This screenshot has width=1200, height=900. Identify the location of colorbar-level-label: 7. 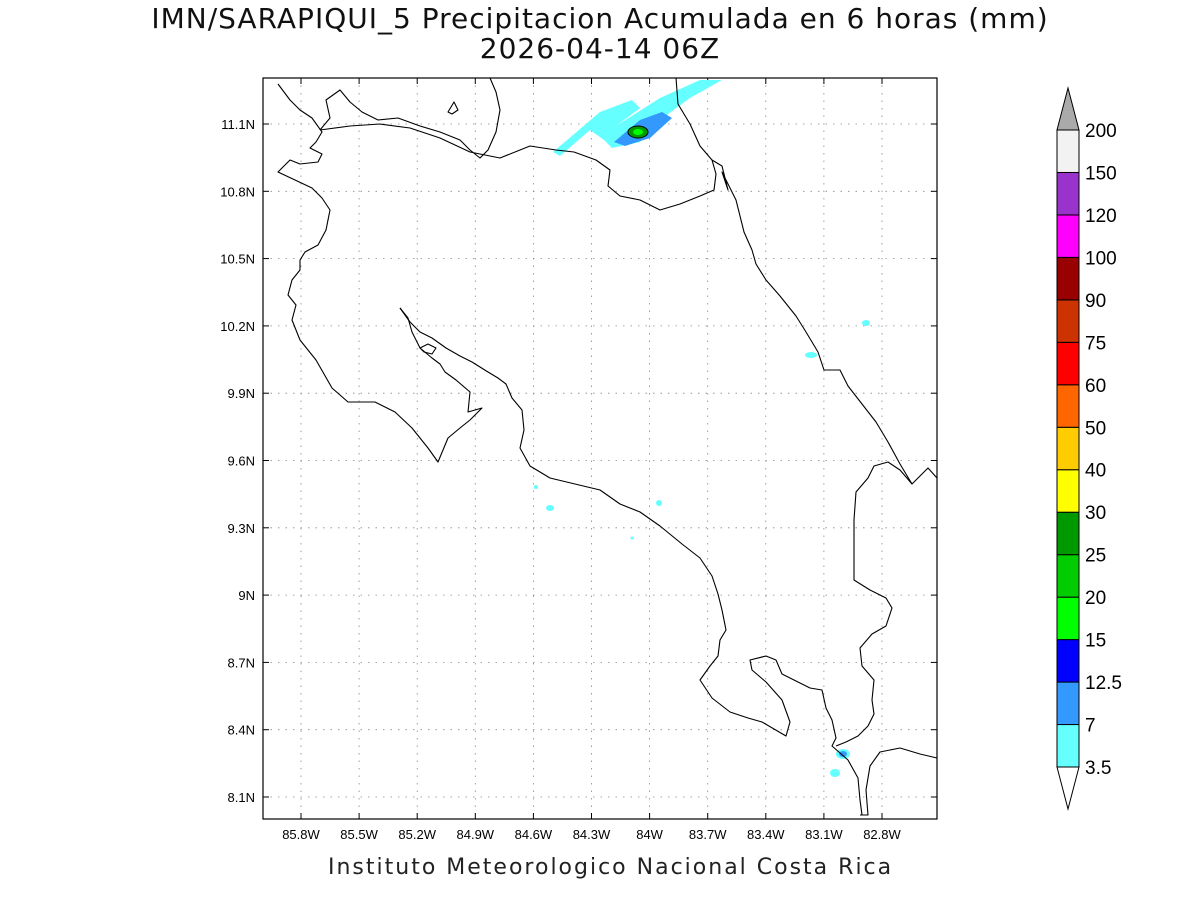
(1090, 726).